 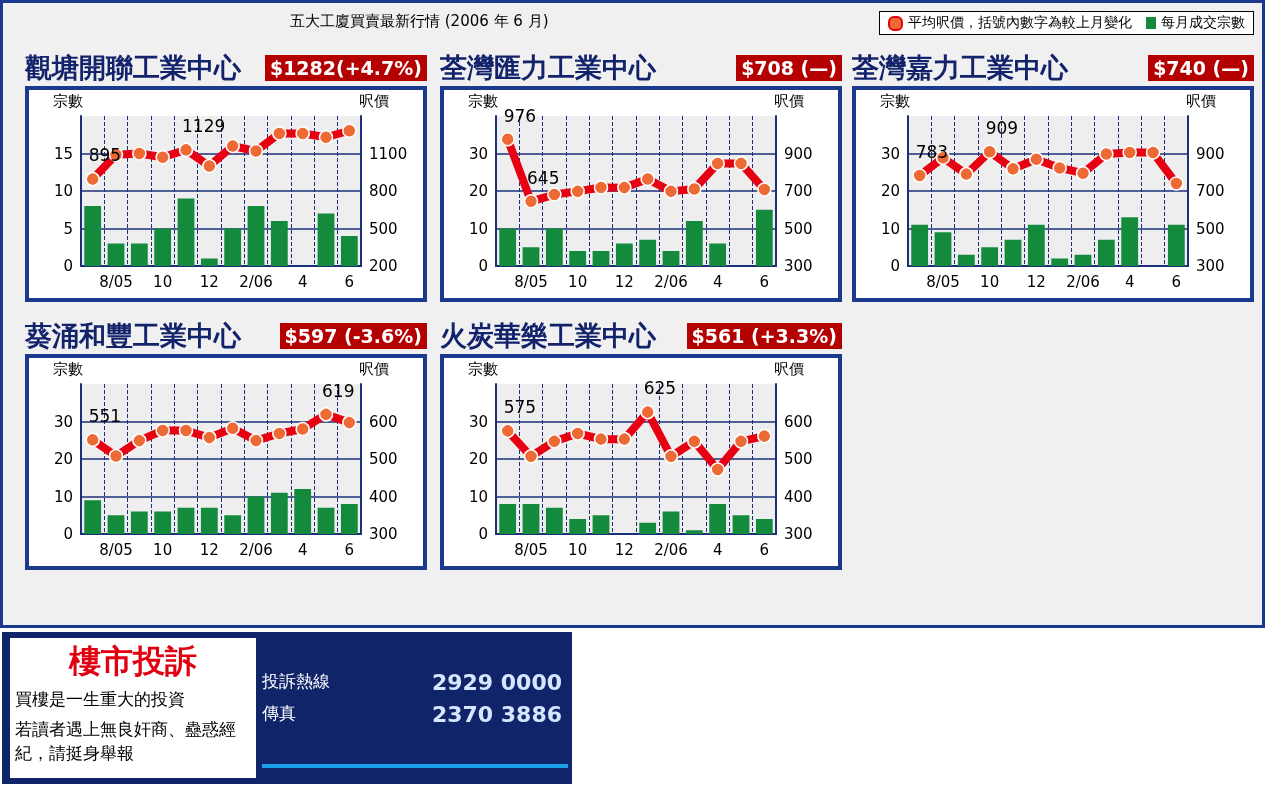 I want to click on data-label: 625, so click(x=660, y=388).